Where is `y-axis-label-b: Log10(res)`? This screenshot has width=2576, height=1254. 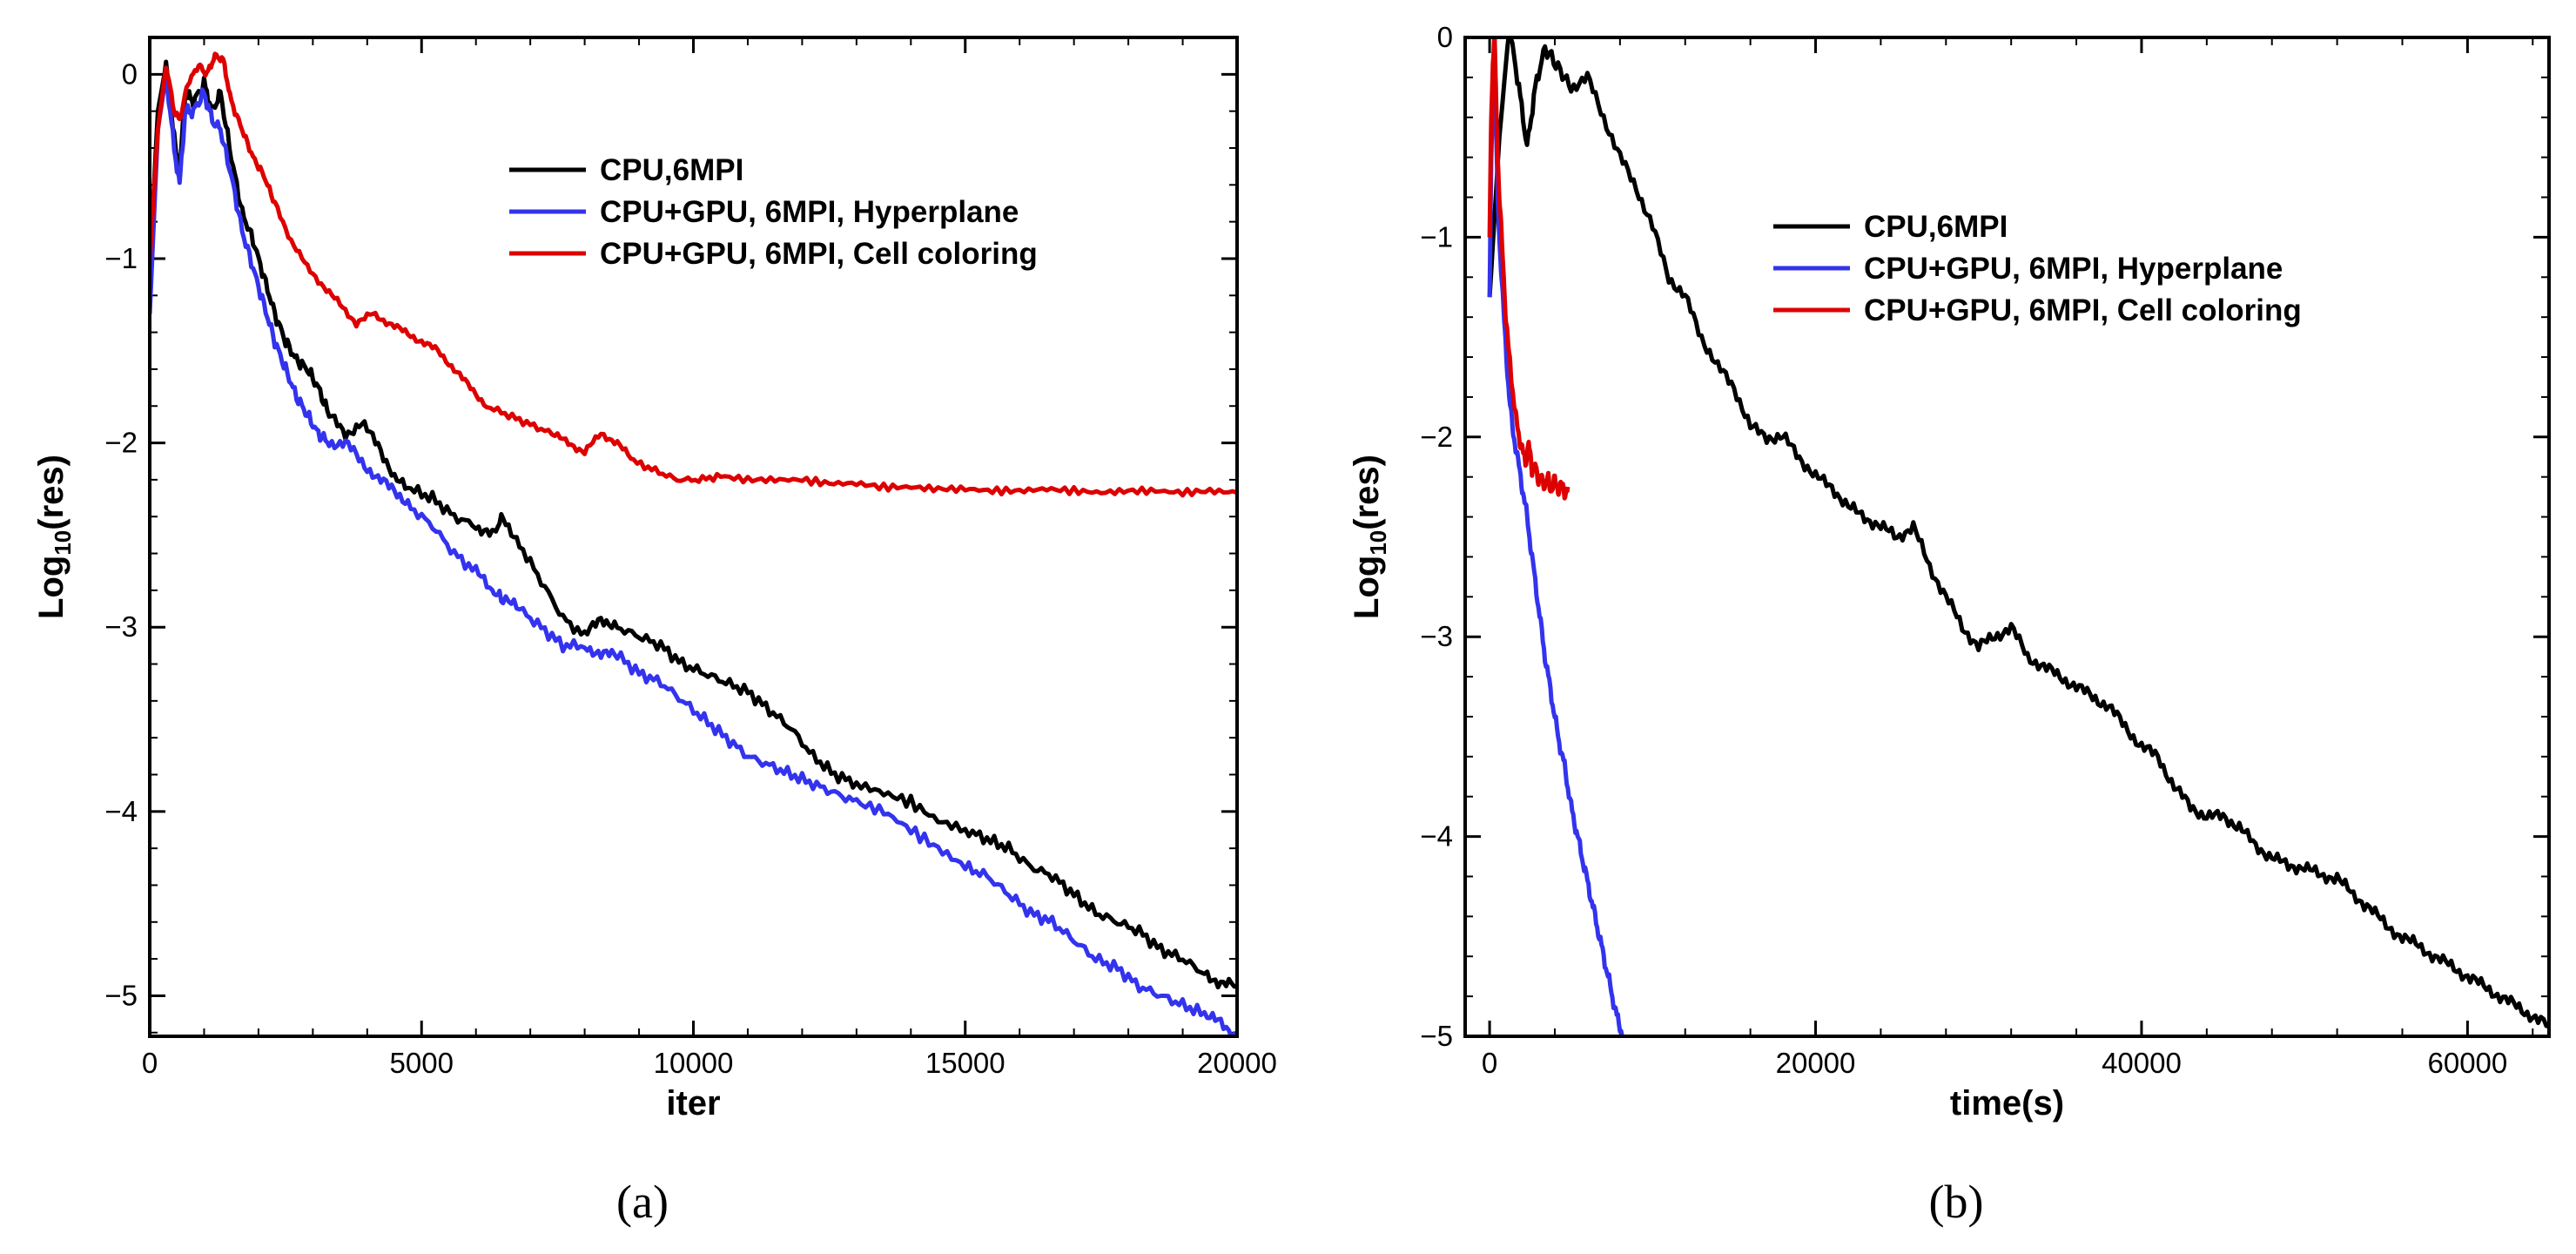 y-axis-label-b: Log10(res) is located at coordinates (1369, 537).